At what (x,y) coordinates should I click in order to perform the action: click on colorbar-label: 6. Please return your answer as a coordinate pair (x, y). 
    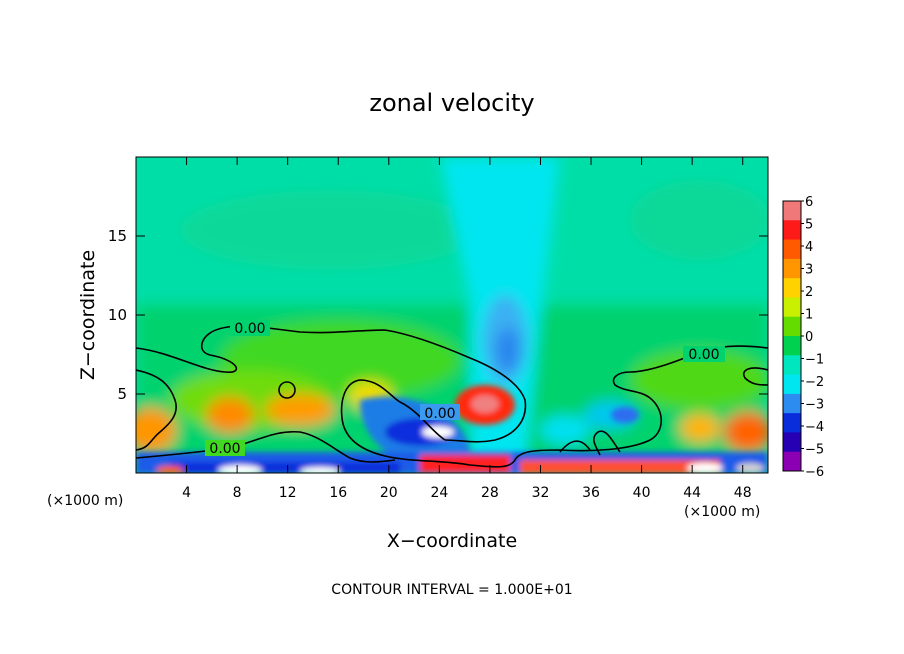
    Looking at the image, I should click on (809, 202).